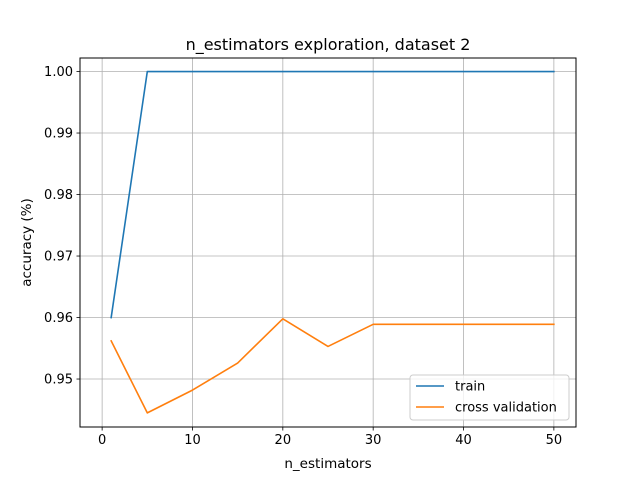 This screenshot has height=484, width=640. Describe the element at coordinates (463, 440) in the screenshot. I see `x-tick-label: 40` at that location.